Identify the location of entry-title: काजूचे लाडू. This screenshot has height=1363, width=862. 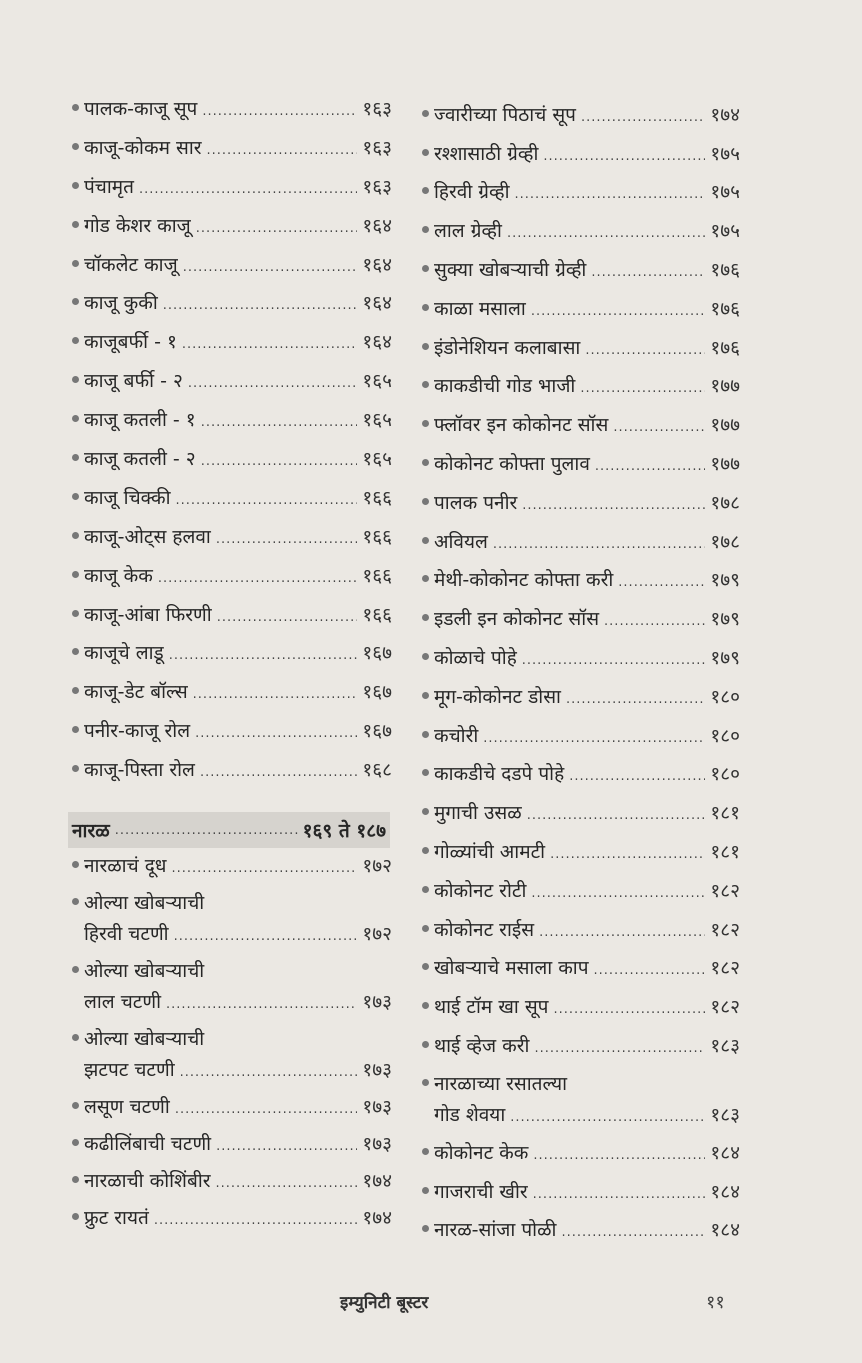
(124, 653).